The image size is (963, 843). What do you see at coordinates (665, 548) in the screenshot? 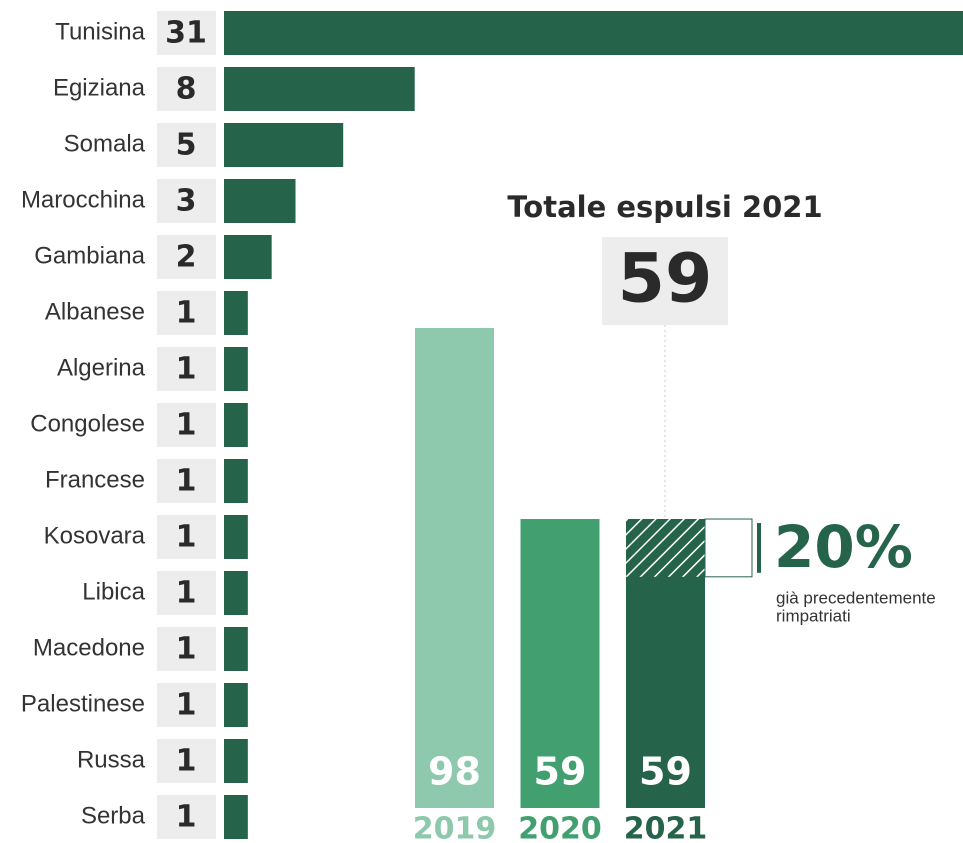
I see `share-hatch` at bounding box center [665, 548].